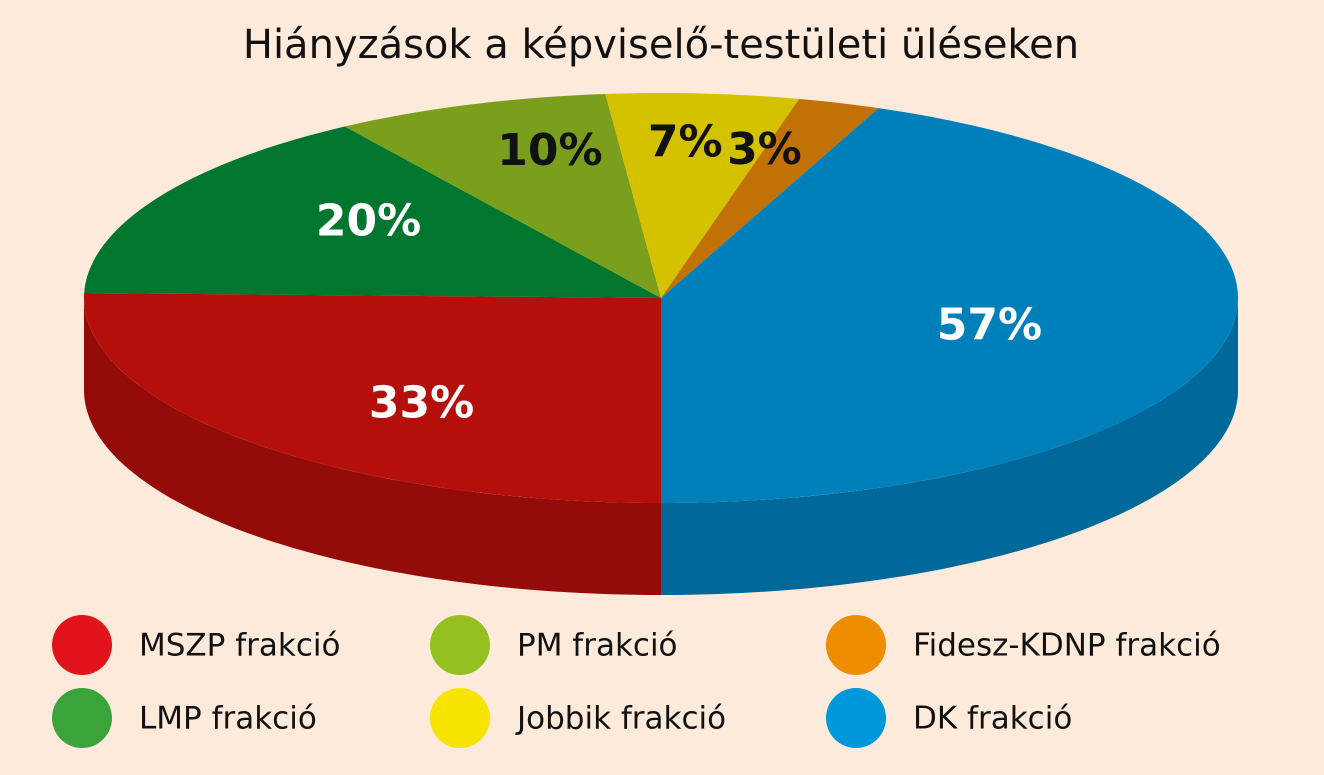  What do you see at coordinates (685, 142) in the screenshot?
I see `data-label: 7%` at bounding box center [685, 142].